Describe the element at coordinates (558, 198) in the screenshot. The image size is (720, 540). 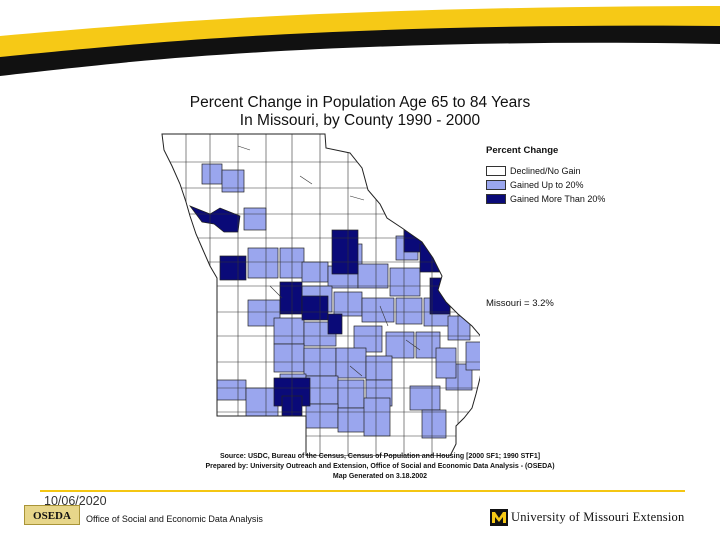
I see `legend-label: Gained More Than 20%` at that location.